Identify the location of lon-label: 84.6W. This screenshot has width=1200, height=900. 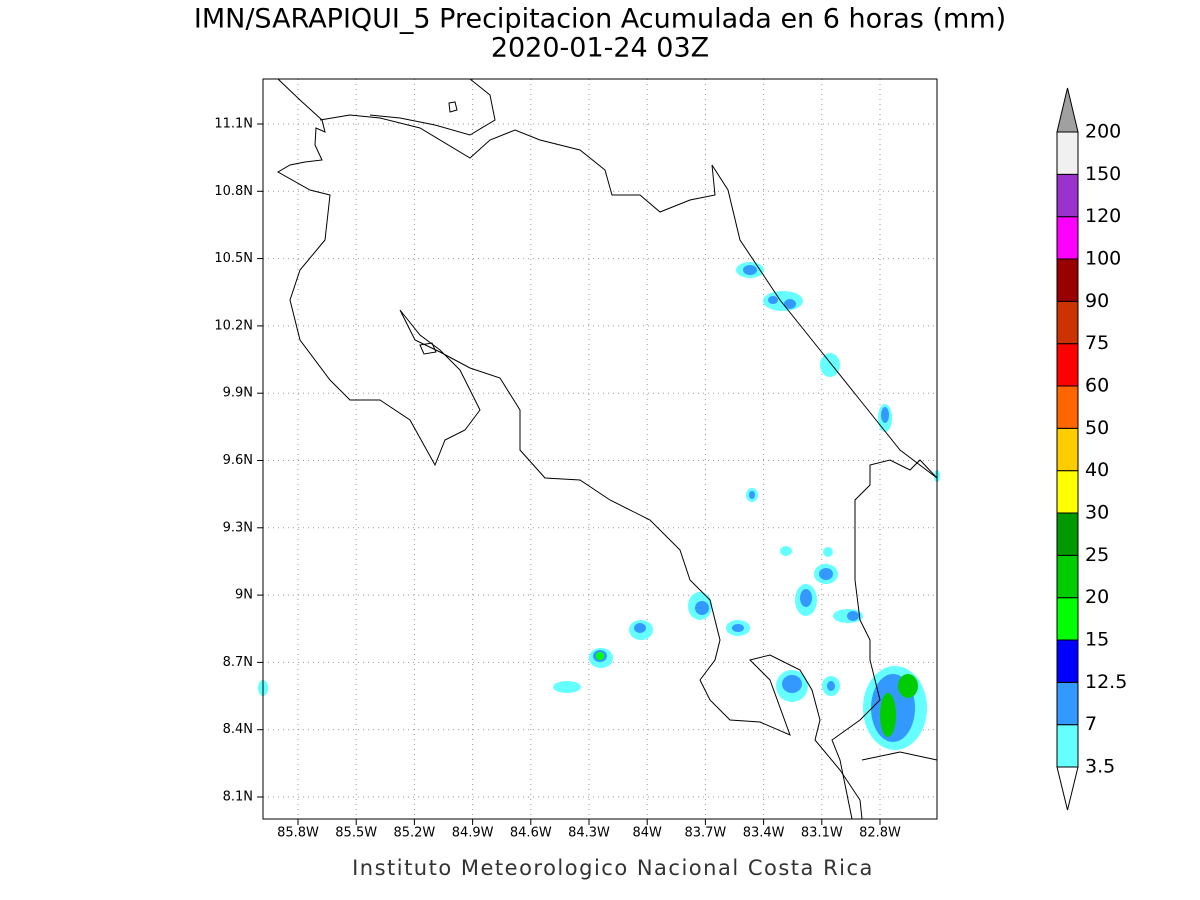
(531, 833).